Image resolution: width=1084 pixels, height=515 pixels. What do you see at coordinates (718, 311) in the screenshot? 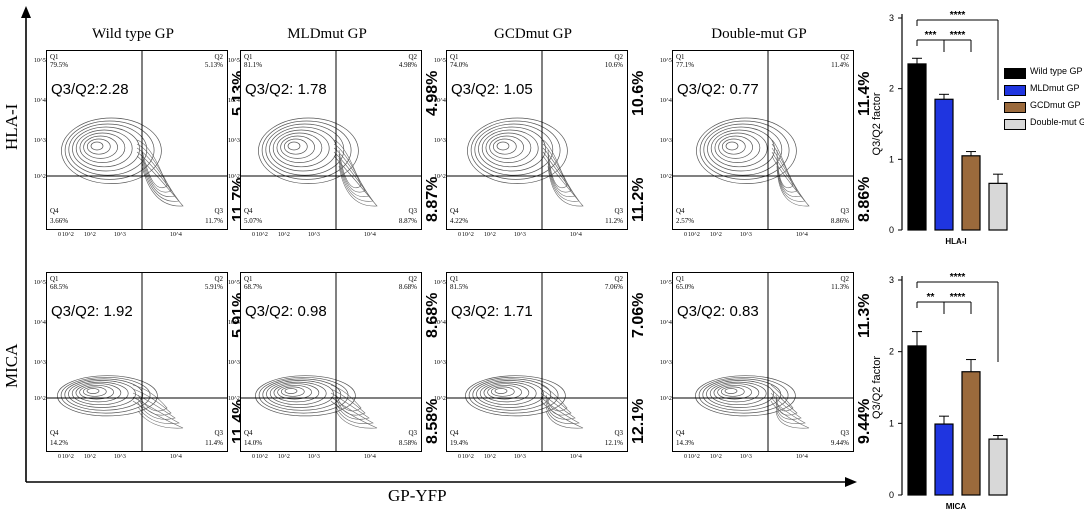
I see `q3-q2-ratio: Q3/Q2: 0.83` at bounding box center [718, 311].